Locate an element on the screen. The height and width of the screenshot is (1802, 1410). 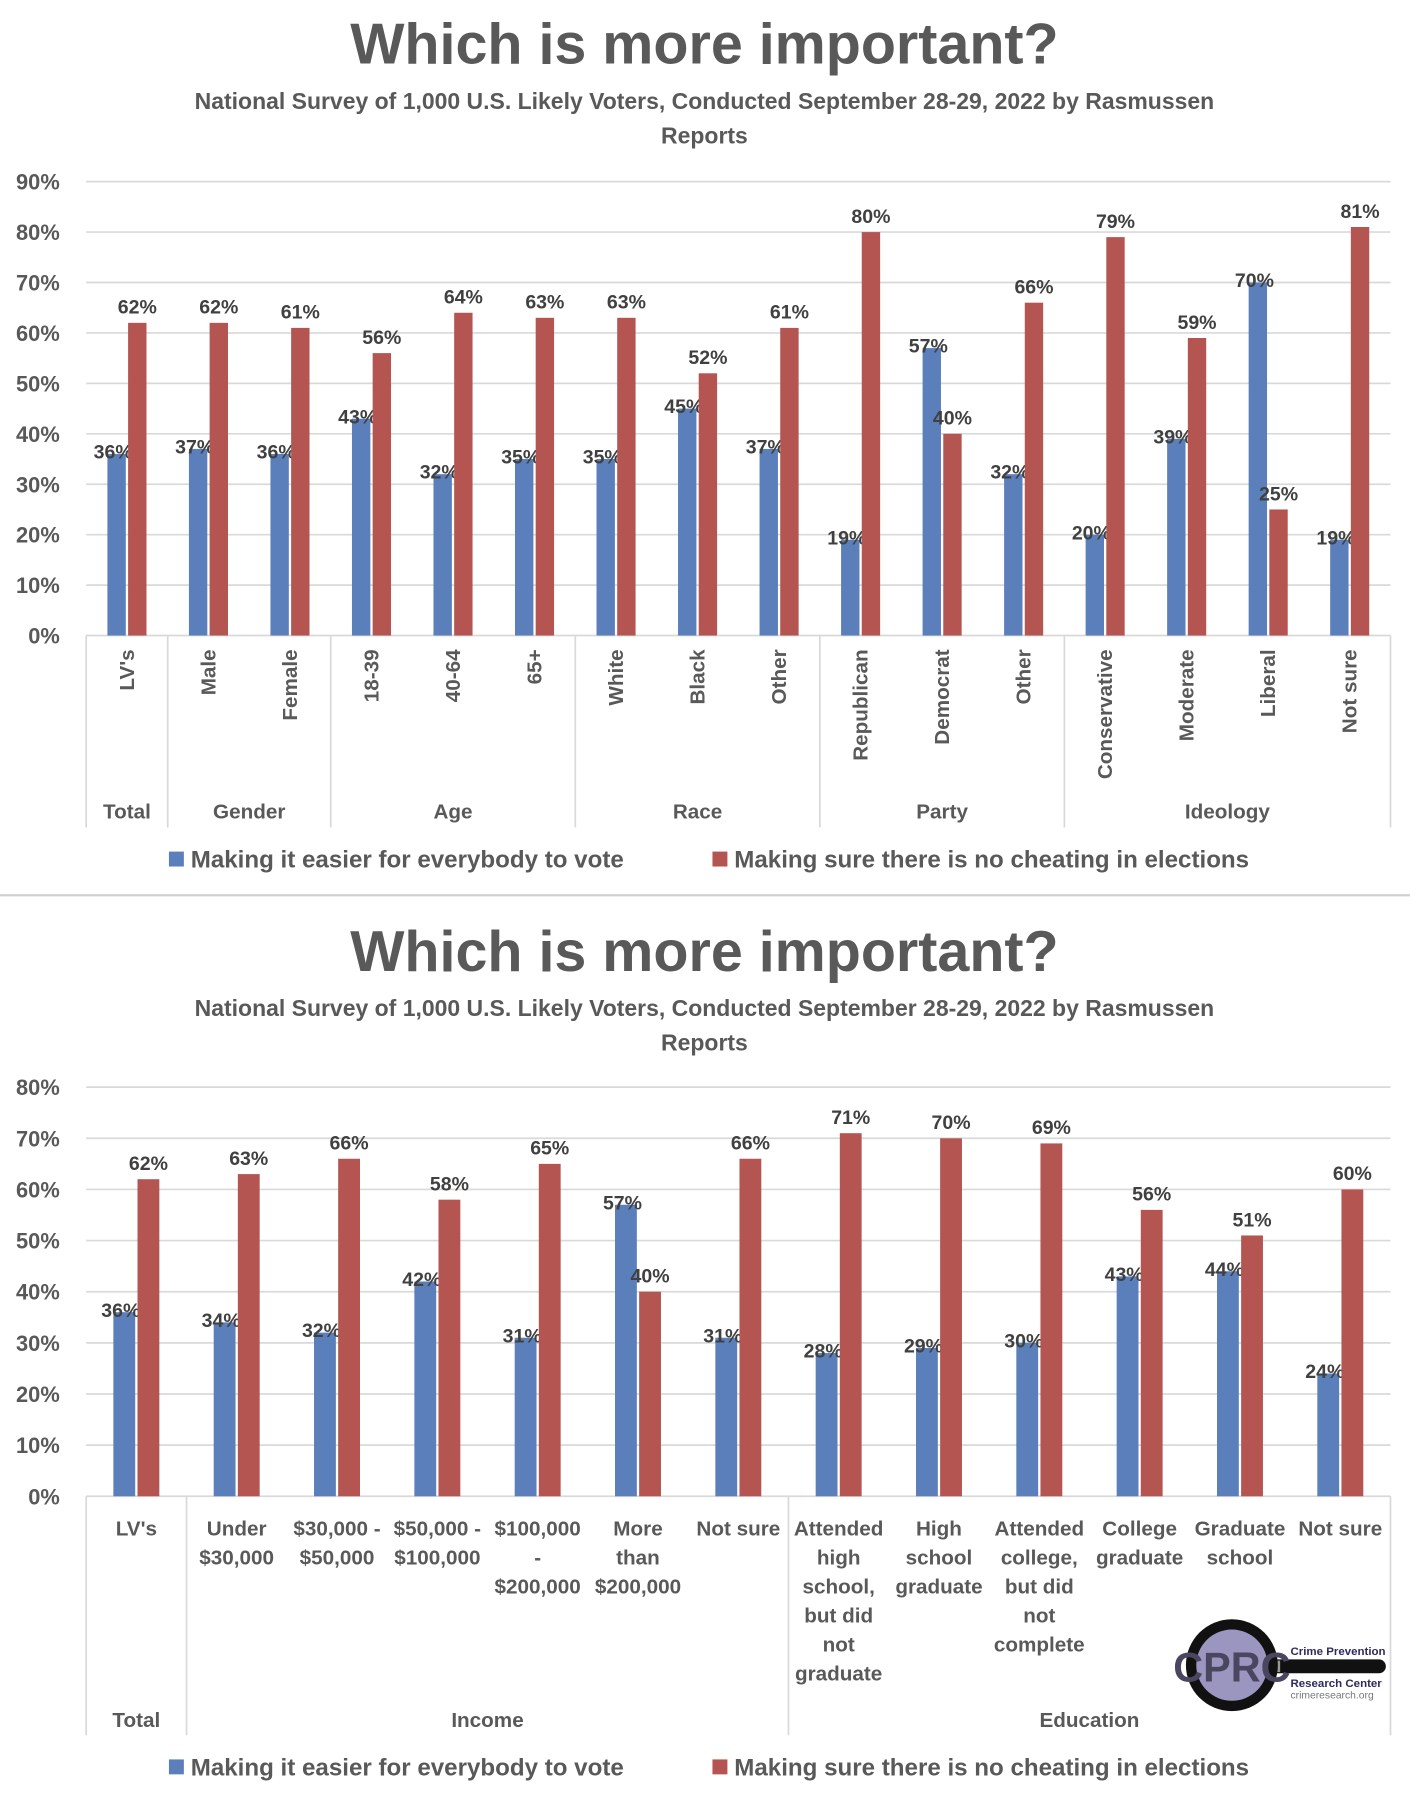
category-label: LV's is located at coordinates (136, 1528).